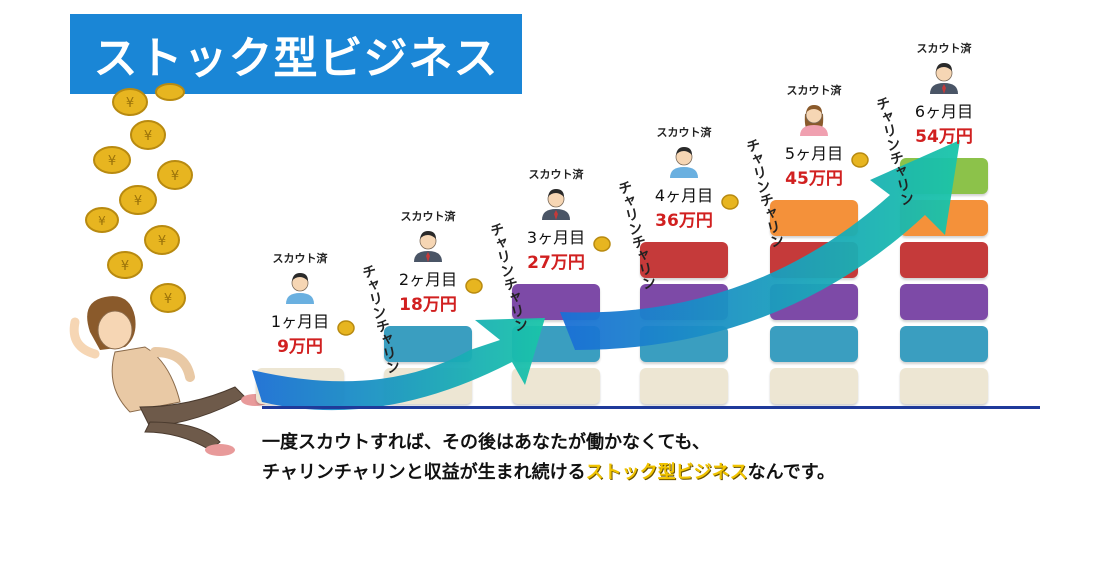 The height and width of the screenshot is (574, 1100). What do you see at coordinates (684, 221) in the screenshot?
I see `amount-label: 36万円` at bounding box center [684, 221].